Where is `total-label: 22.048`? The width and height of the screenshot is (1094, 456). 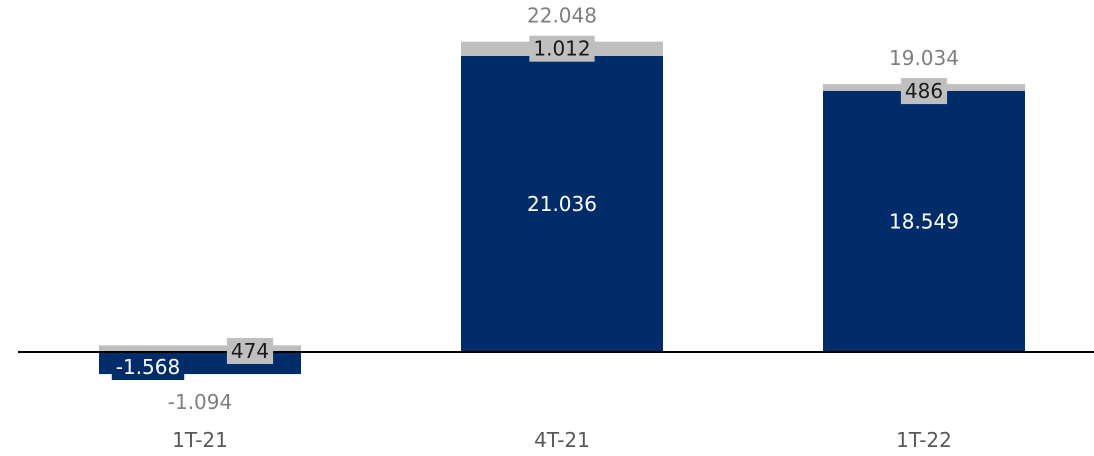
total-label: 22.048 is located at coordinates (562, 16).